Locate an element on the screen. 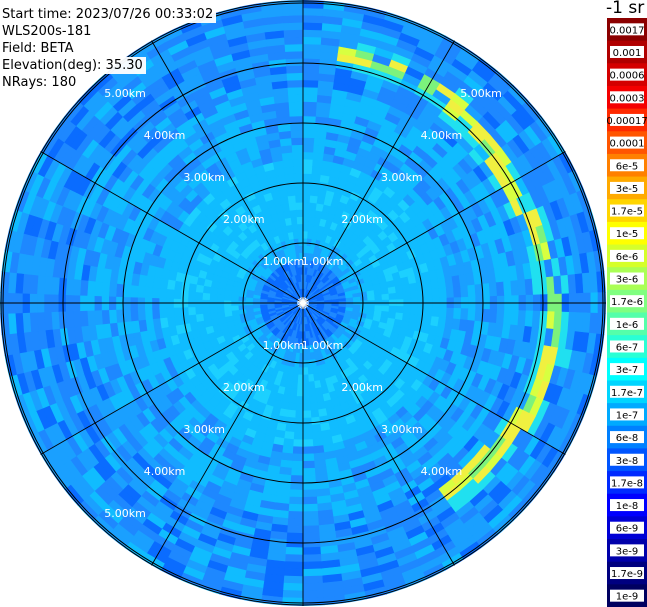  colorbar-level-label: 1.7e-6 is located at coordinates (627, 302).